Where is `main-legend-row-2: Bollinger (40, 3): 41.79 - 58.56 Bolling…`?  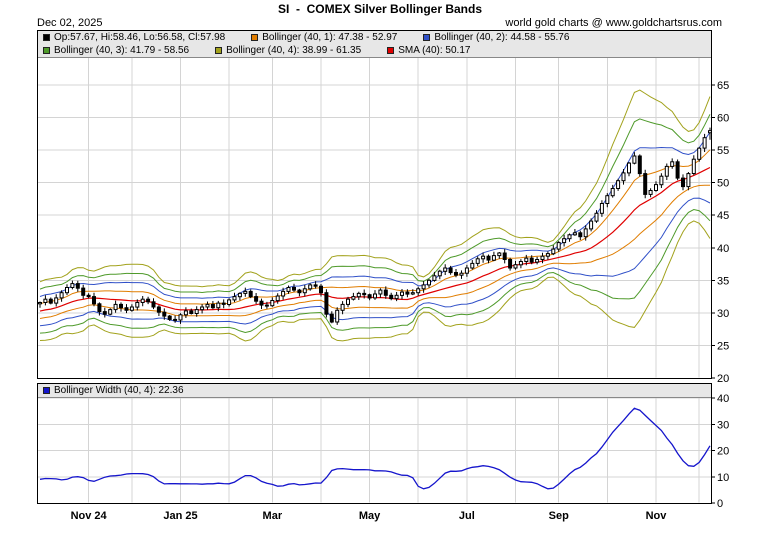
main-legend-row-2: Bollinger (40, 3): 41.79 - 58.56 Bolling… is located at coordinates (374, 50).